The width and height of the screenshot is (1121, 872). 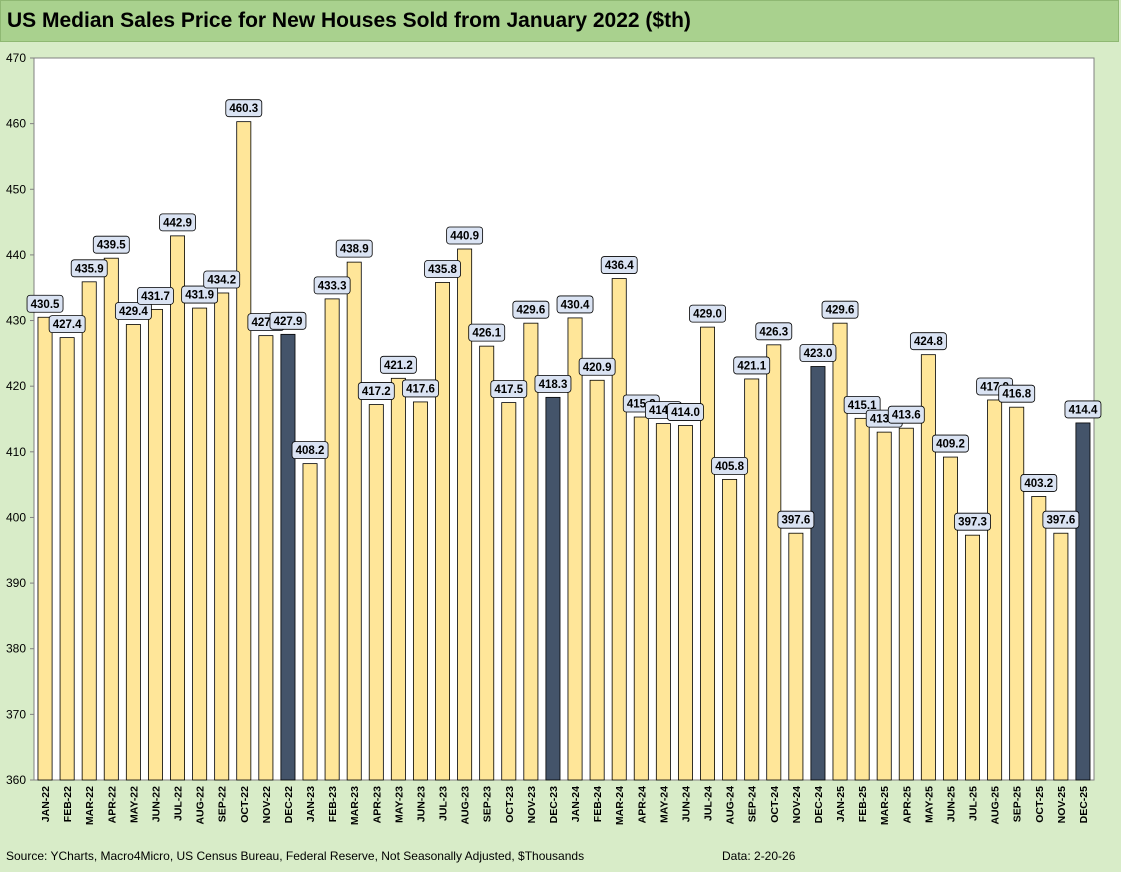 I want to click on x-tick-label: JUL-23, so click(x=444, y=803).